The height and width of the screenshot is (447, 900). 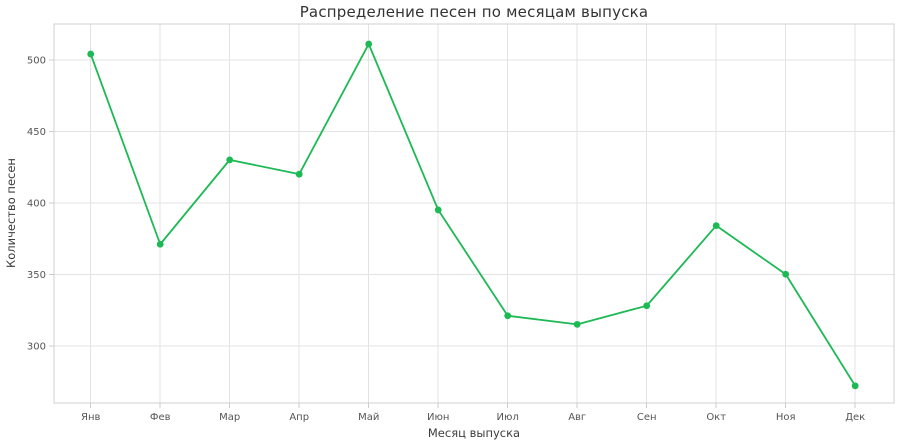 I want to click on x-tick-label: Окт, so click(x=716, y=417).